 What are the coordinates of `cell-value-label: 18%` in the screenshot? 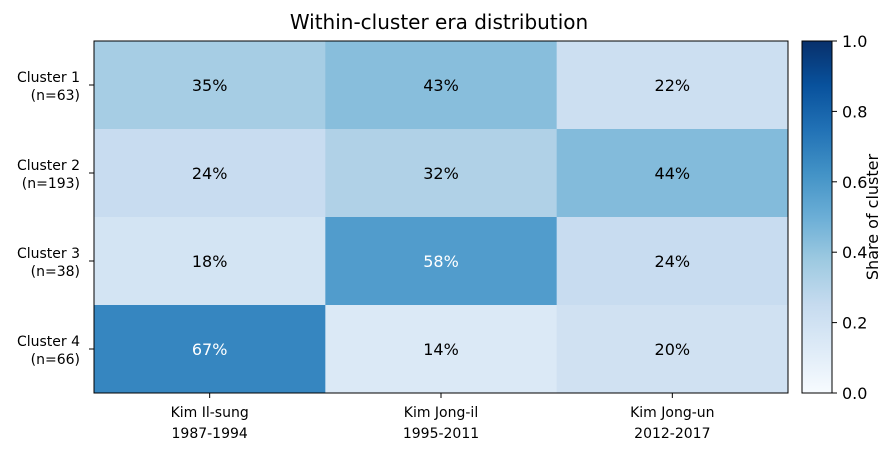 It's located at (210, 261).